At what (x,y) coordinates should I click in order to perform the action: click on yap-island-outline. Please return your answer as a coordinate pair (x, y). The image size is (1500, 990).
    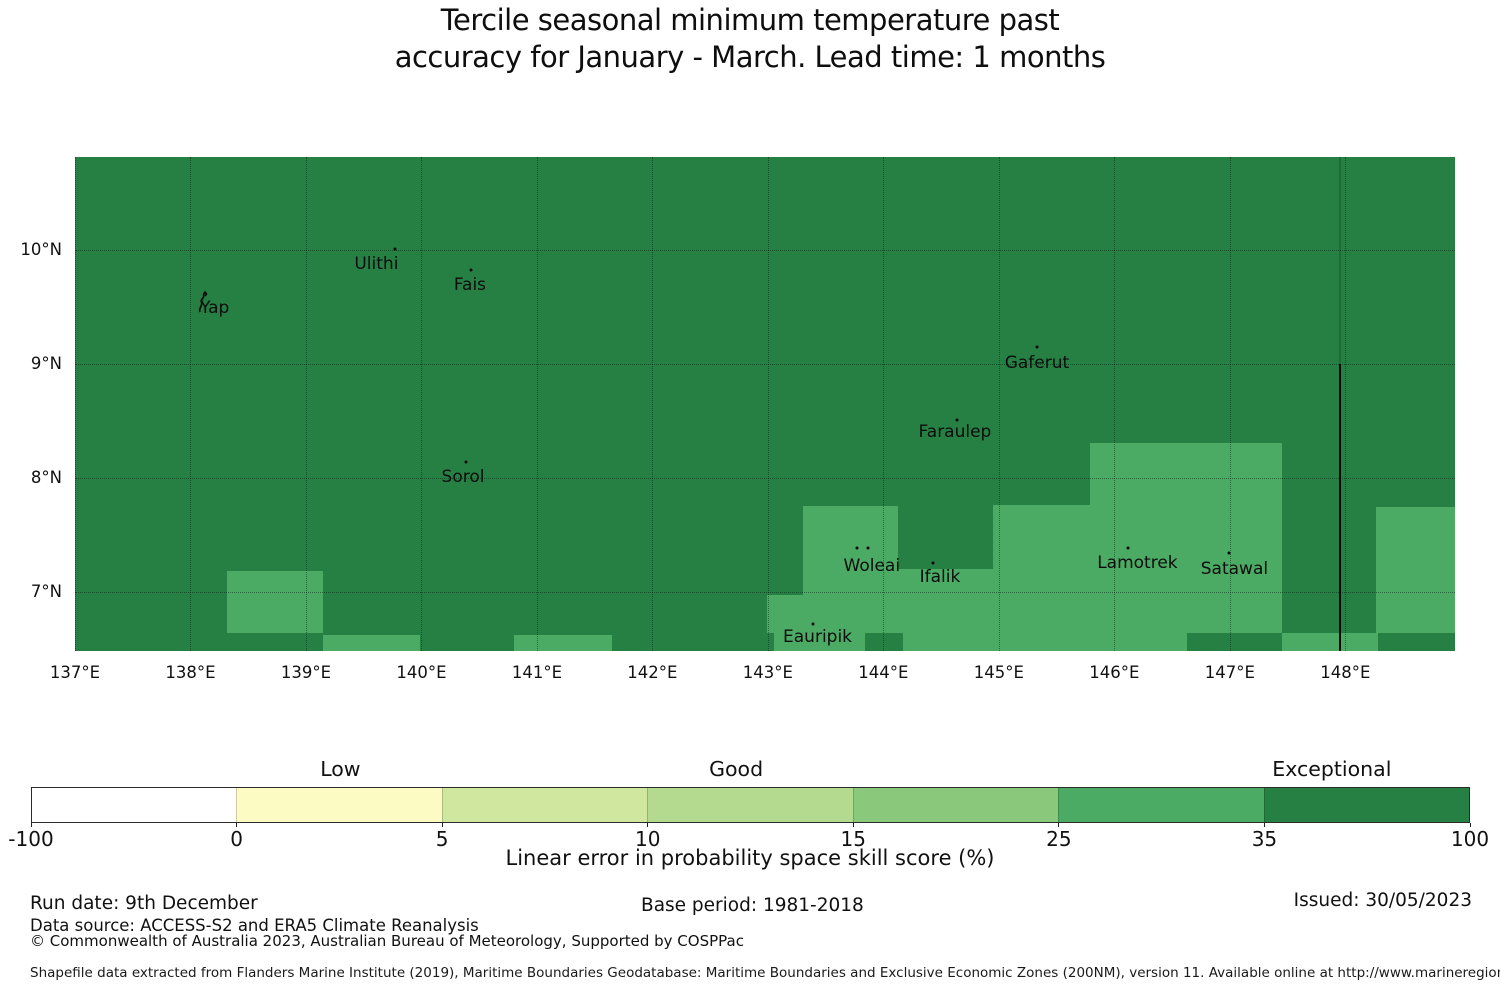
    Looking at the image, I should click on (203, 301).